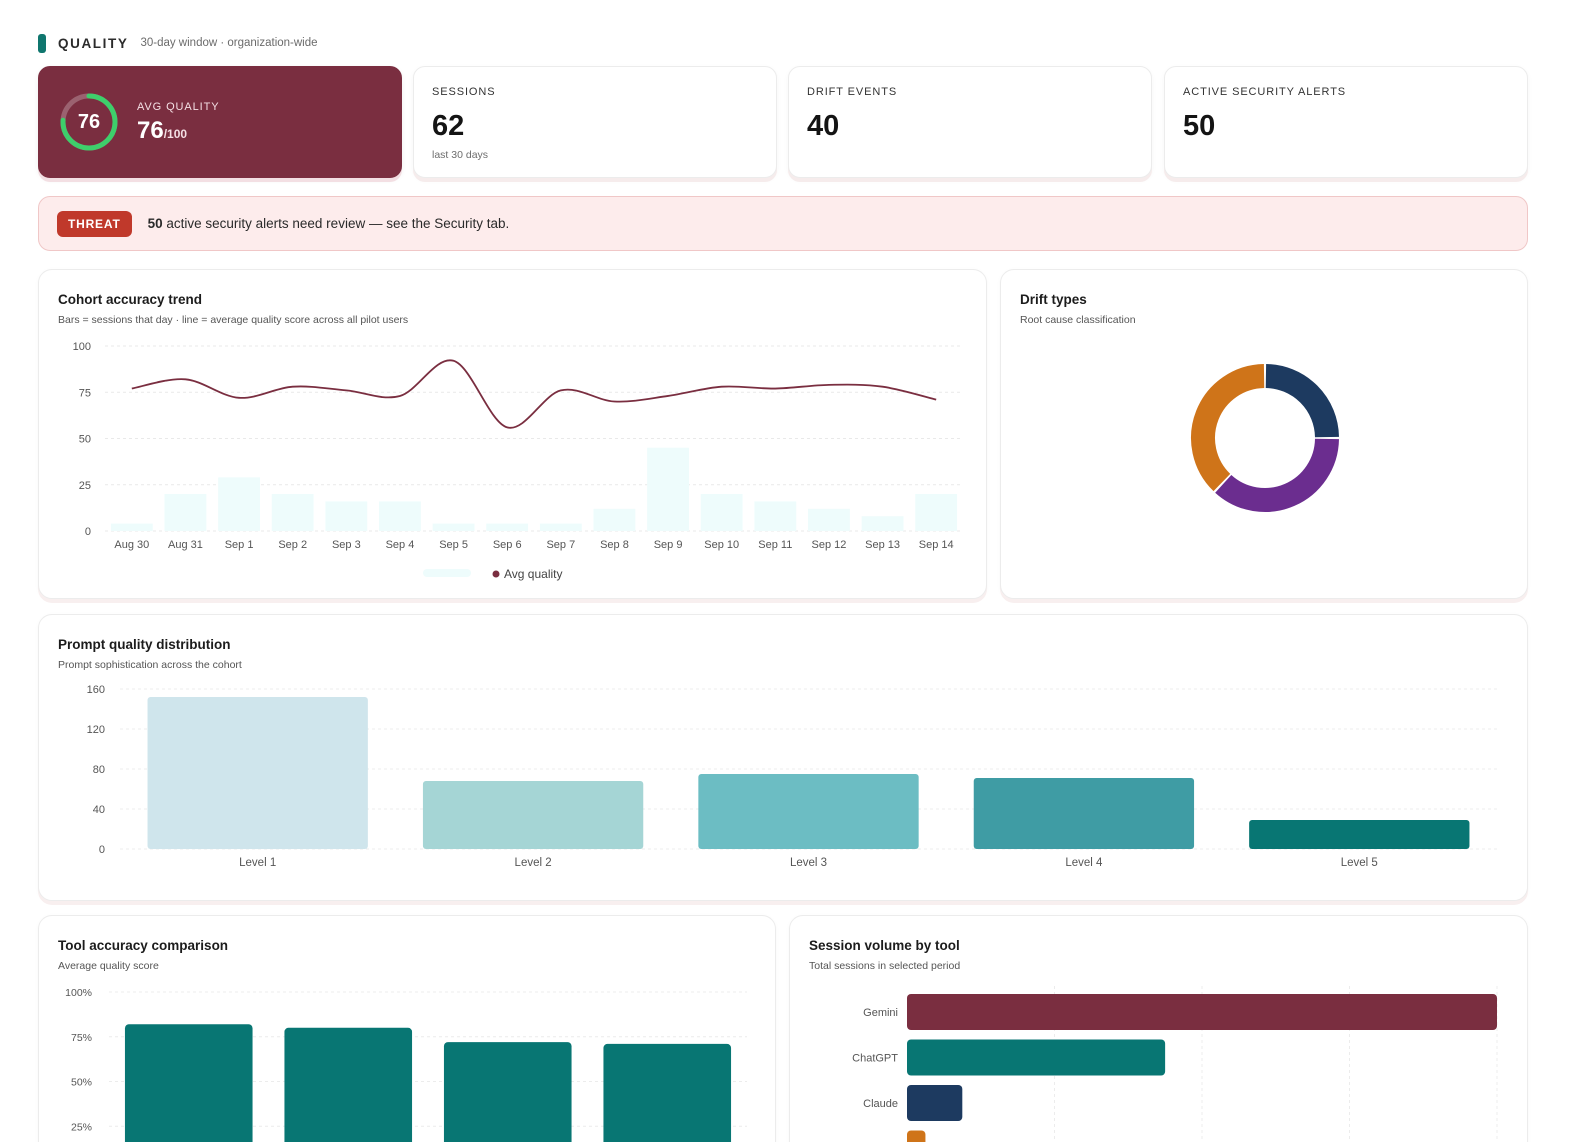 This screenshot has height=1142, width=1574. Describe the element at coordinates (595, 122) in the screenshot. I see `kpi-sessions: SESSIONS 62 last 30 days` at that location.